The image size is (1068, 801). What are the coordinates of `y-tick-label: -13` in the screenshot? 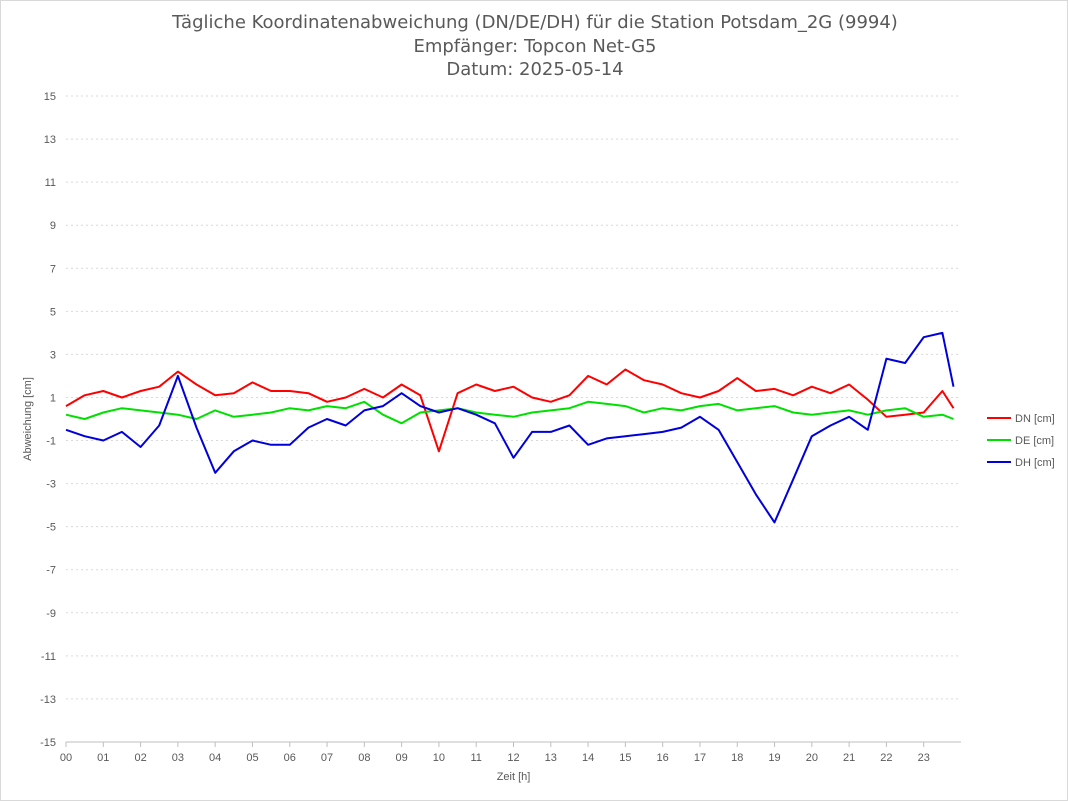 It's located at (48, 700).